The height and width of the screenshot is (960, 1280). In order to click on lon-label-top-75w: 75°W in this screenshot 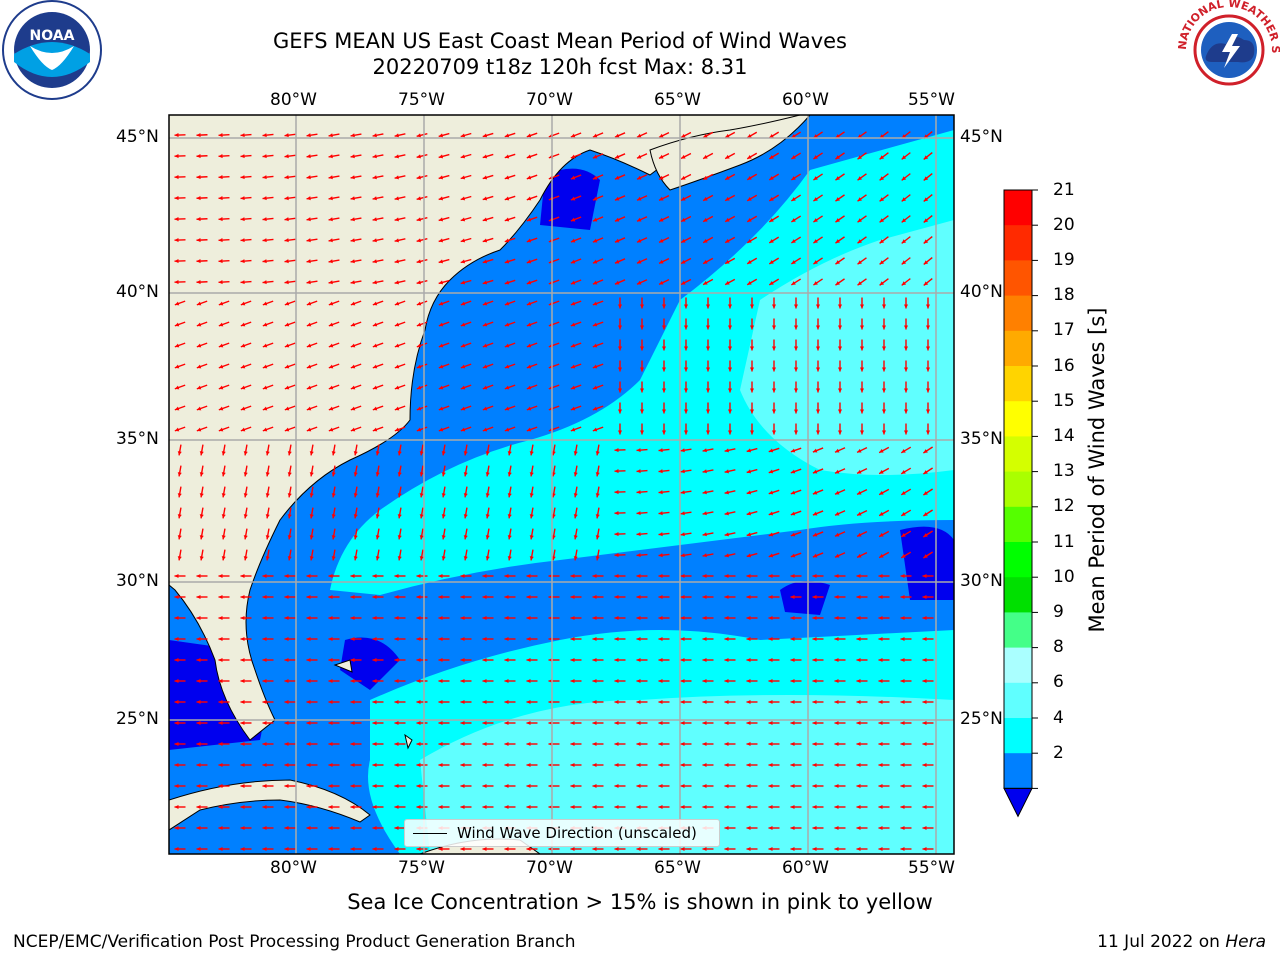, I will do `click(421, 100)`.